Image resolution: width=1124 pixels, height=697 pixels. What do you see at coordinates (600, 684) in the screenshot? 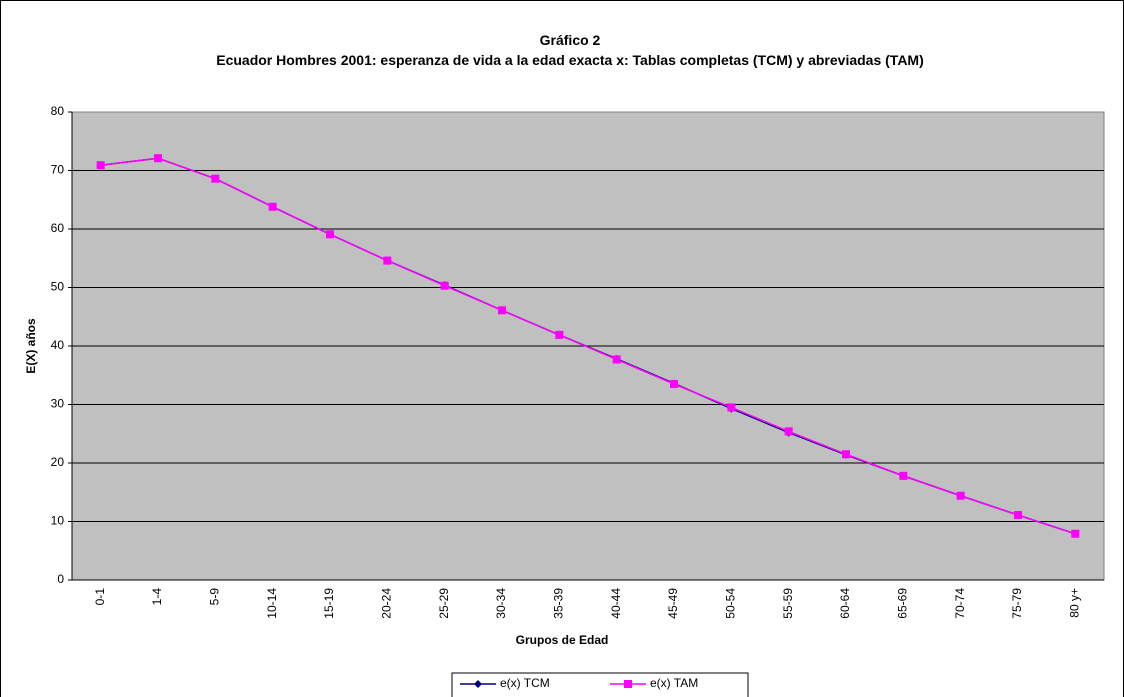
I see `legend-box` at bounding box center [600, 684].